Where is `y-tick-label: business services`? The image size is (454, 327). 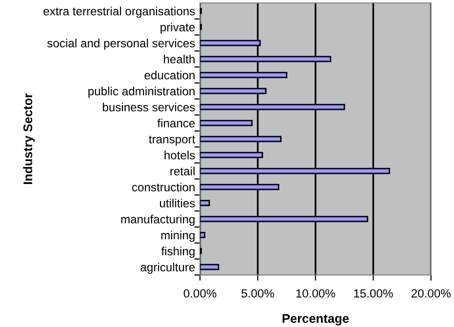
y-tick-label: business services is located at coordinates (148, 107).